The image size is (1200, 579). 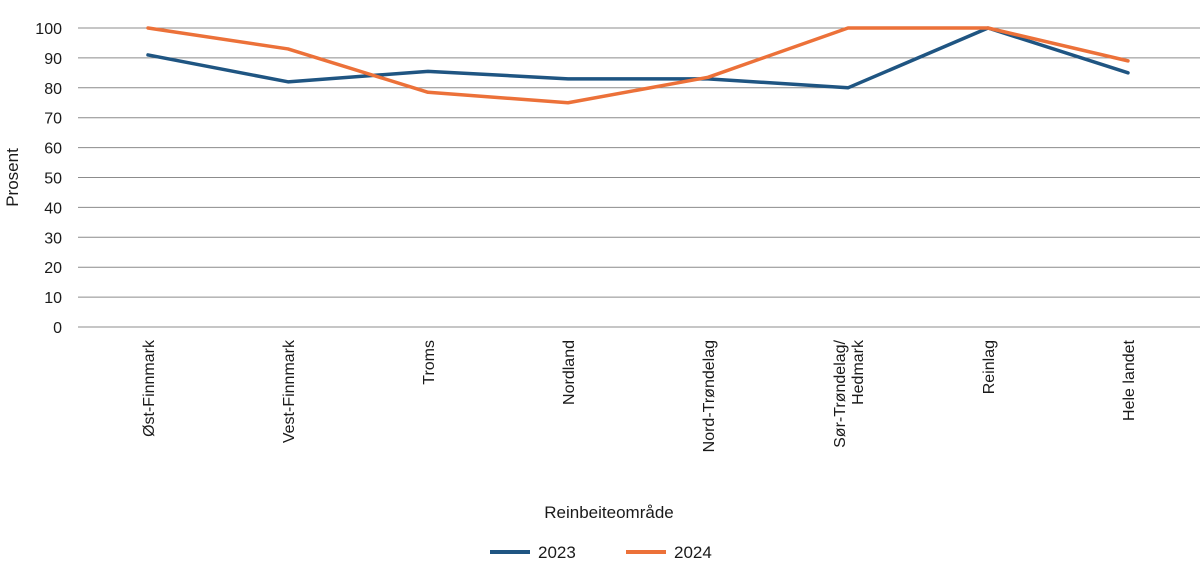 I want to click on x-tick-label-3: Nordland, so click(x=569, y=372).